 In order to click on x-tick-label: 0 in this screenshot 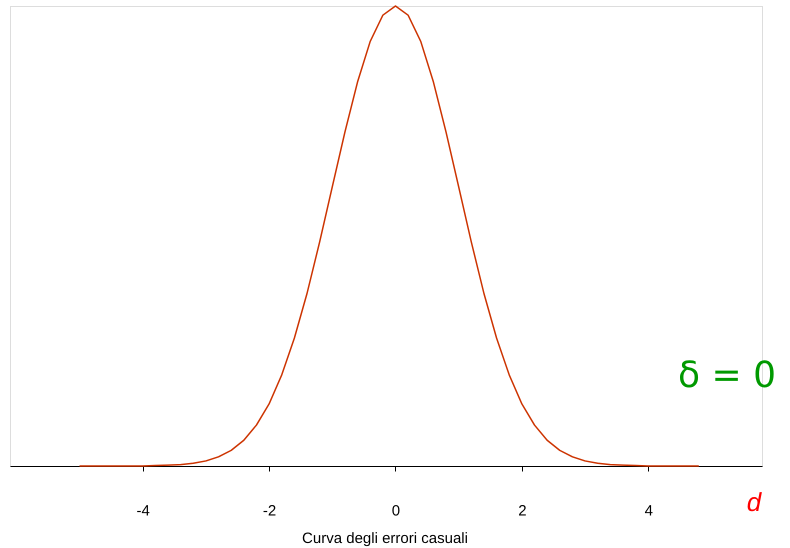, I will do `click(396, 511)`.